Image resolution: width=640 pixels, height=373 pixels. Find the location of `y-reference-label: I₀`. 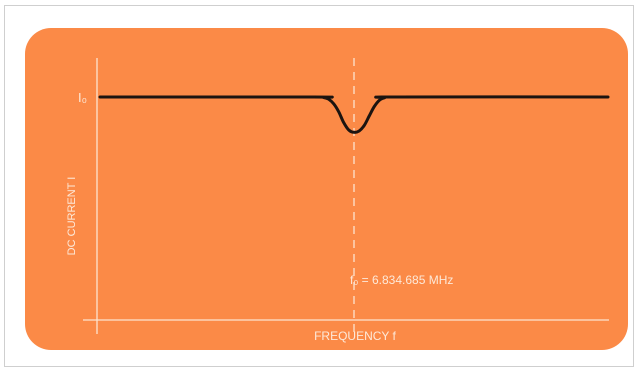

y-reference-label: I₀ is located at coordinates (82, 97).